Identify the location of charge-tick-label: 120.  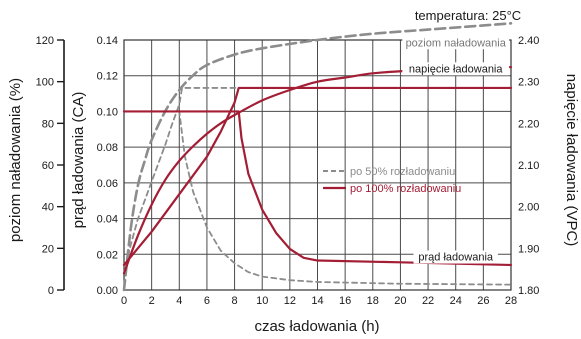
(45, 41).